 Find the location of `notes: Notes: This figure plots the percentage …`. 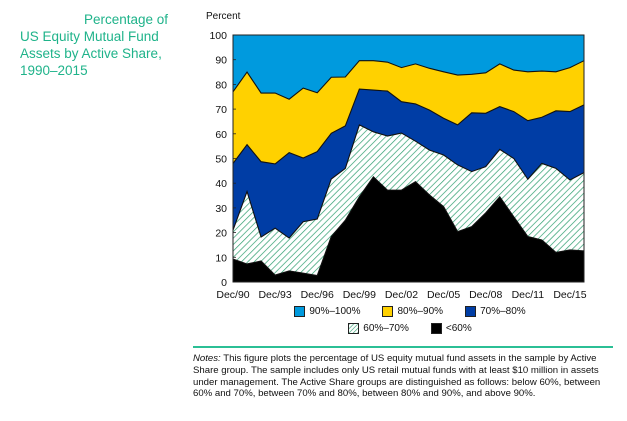

notes: Notes: This figure plots the percentage … is located at coordinates (401, 376).